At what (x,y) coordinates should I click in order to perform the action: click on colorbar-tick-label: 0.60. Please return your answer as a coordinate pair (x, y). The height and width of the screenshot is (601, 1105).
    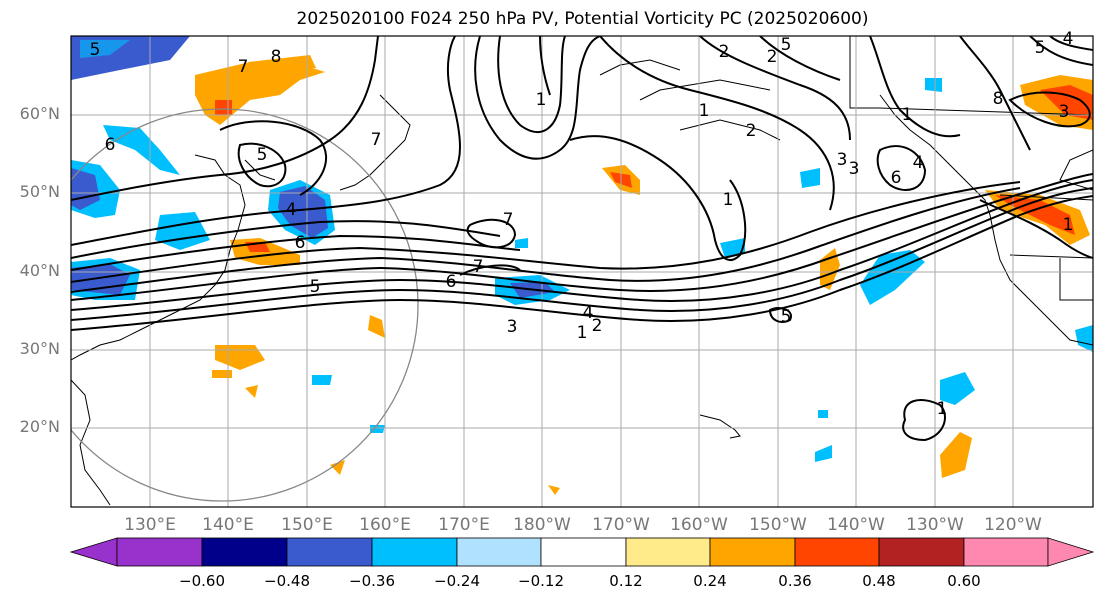
    Looking at the image, I should click on (964, 581).